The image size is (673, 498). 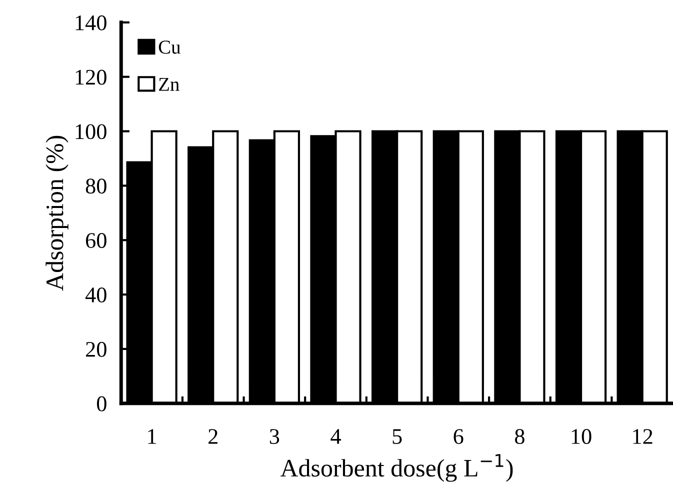 I want to click on x-tick-label: 1, so click(x=152, y=436).